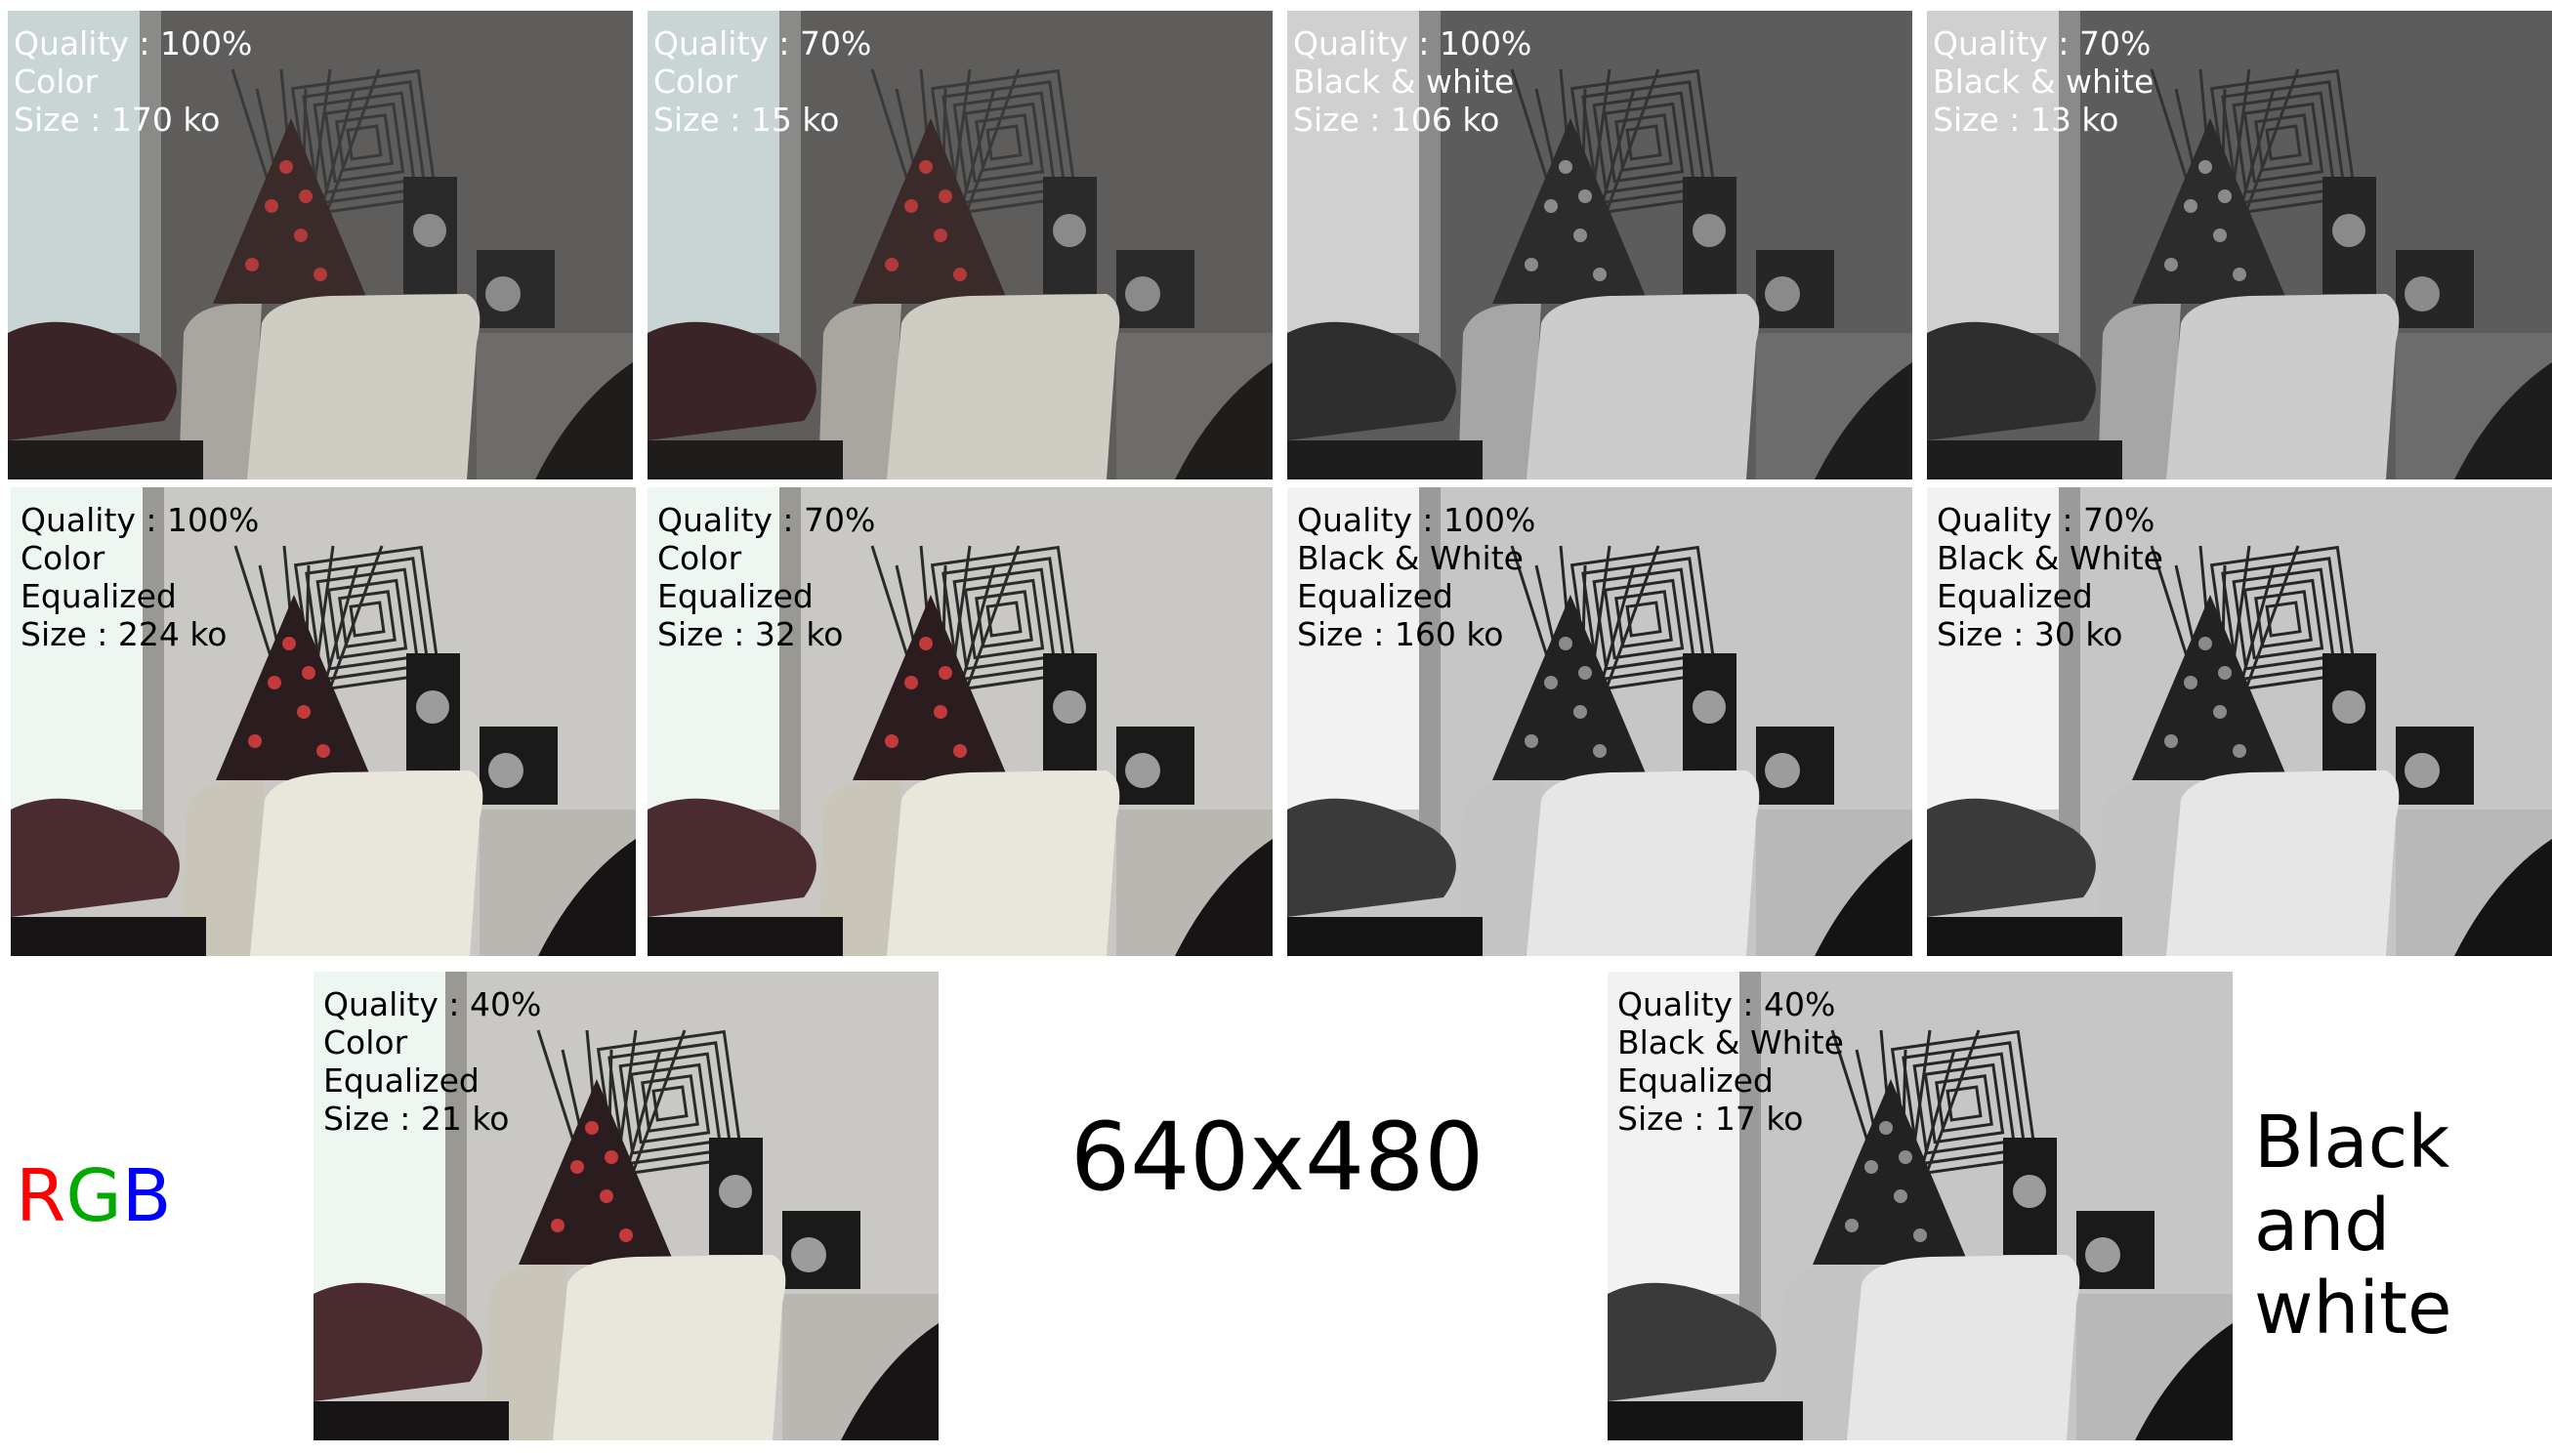 The height and width of the screenshot is (1456, 2552). Describe the element at coordinates (117, 120) in the screenshot. I see `caption-size: Size : 170 ko` at that location.